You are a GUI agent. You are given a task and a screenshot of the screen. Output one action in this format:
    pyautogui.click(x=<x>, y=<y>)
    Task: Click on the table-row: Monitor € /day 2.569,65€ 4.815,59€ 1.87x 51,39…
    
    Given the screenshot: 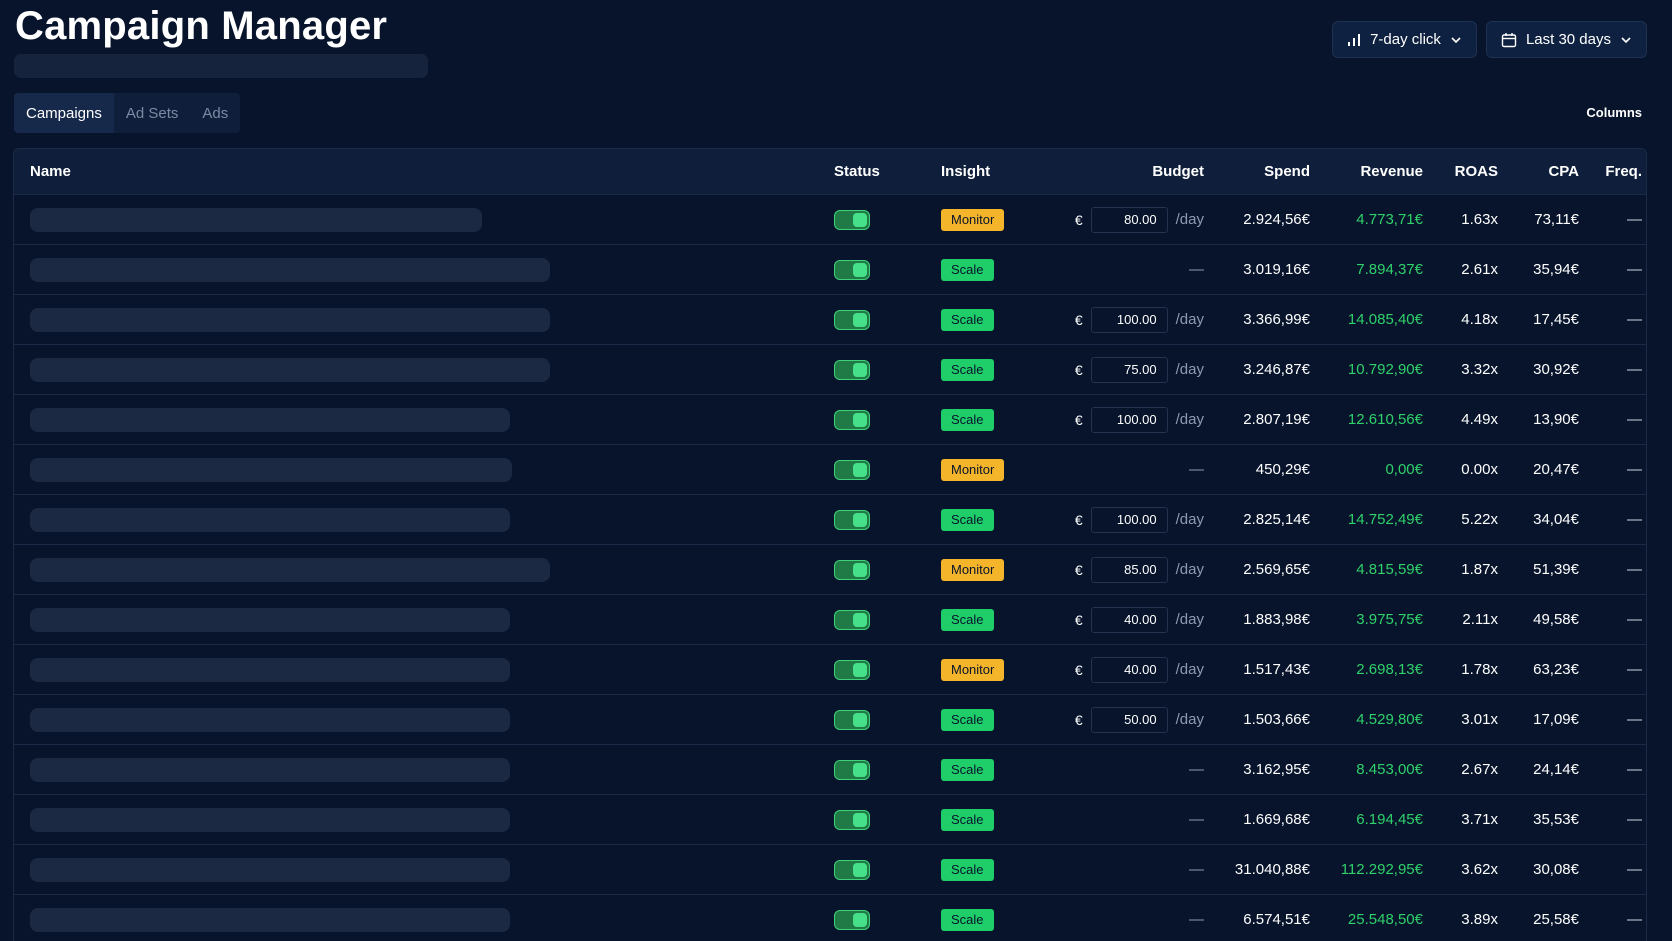 What is the action you would take?
    pyautogui.click(x=830, y=570)
    